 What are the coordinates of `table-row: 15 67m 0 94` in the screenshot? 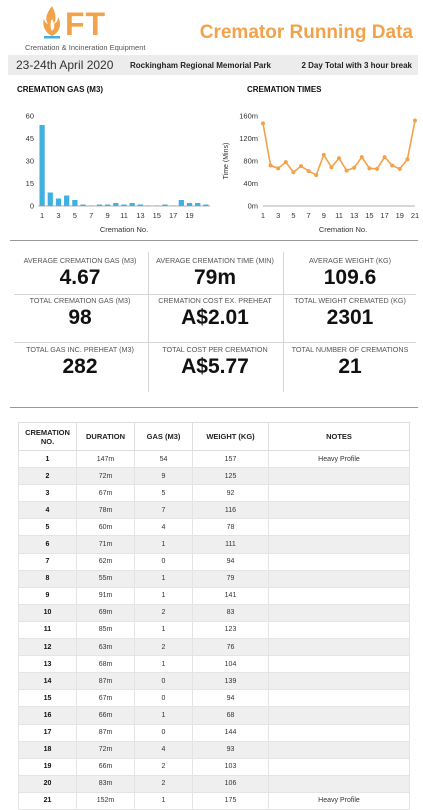 It's located at (214, 698).